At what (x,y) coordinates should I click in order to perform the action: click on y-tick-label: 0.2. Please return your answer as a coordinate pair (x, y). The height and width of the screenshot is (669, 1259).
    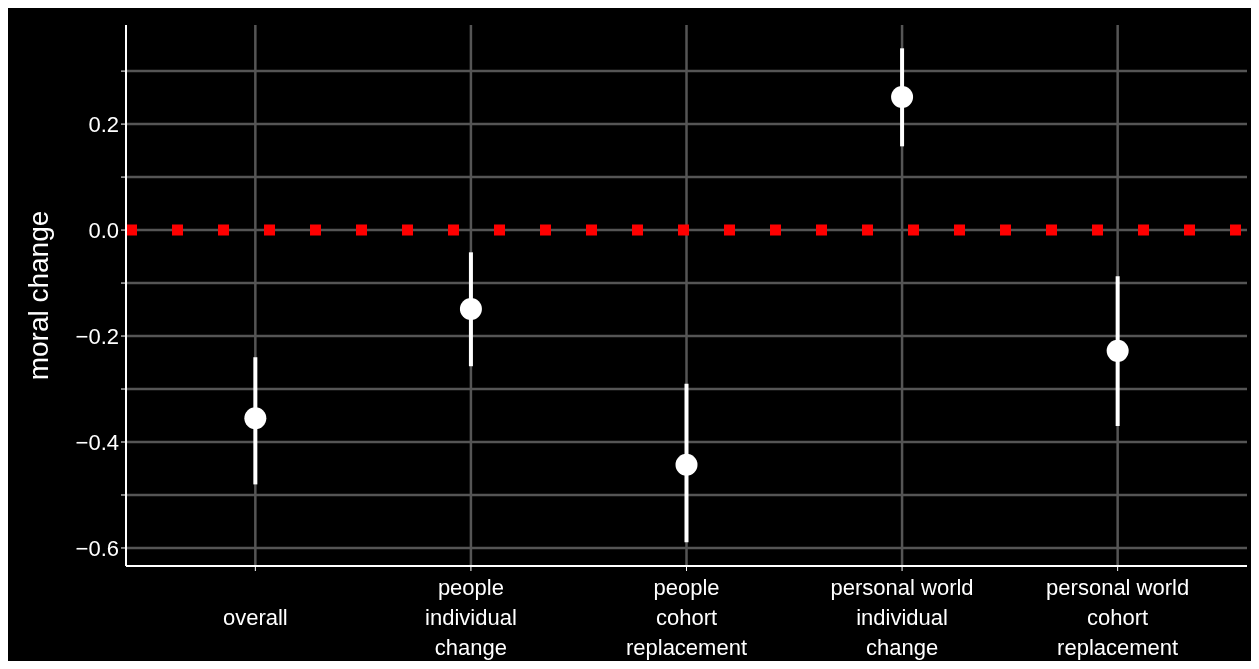
    Looking at the image, I should click on (103, 124).